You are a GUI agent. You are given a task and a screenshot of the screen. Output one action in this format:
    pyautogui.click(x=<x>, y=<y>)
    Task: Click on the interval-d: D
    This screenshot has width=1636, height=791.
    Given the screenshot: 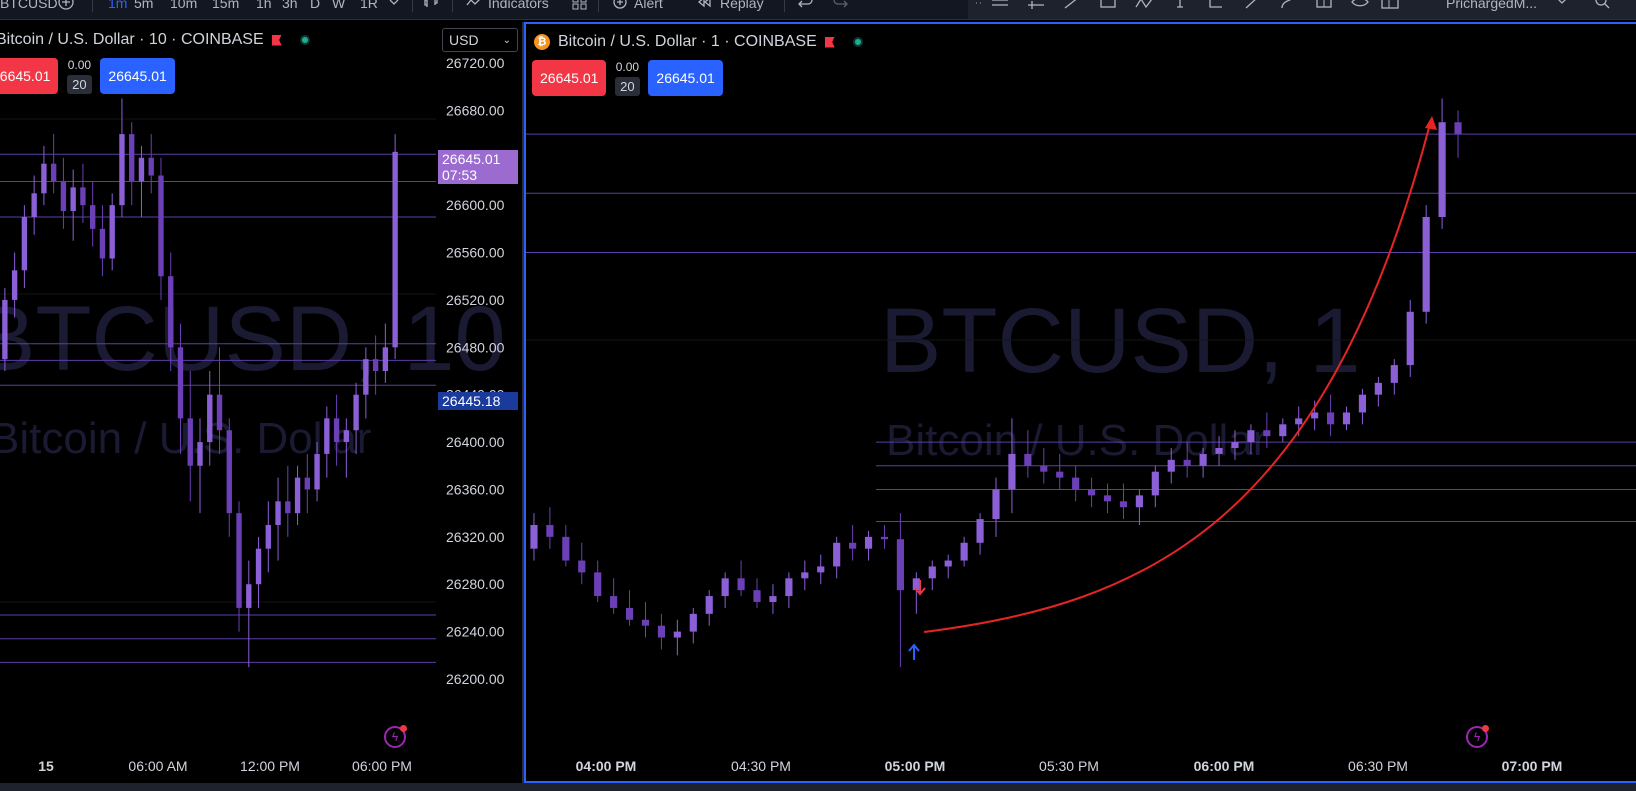 What is the action you would take?
    pyautogui.click(x=315, y=5)
    